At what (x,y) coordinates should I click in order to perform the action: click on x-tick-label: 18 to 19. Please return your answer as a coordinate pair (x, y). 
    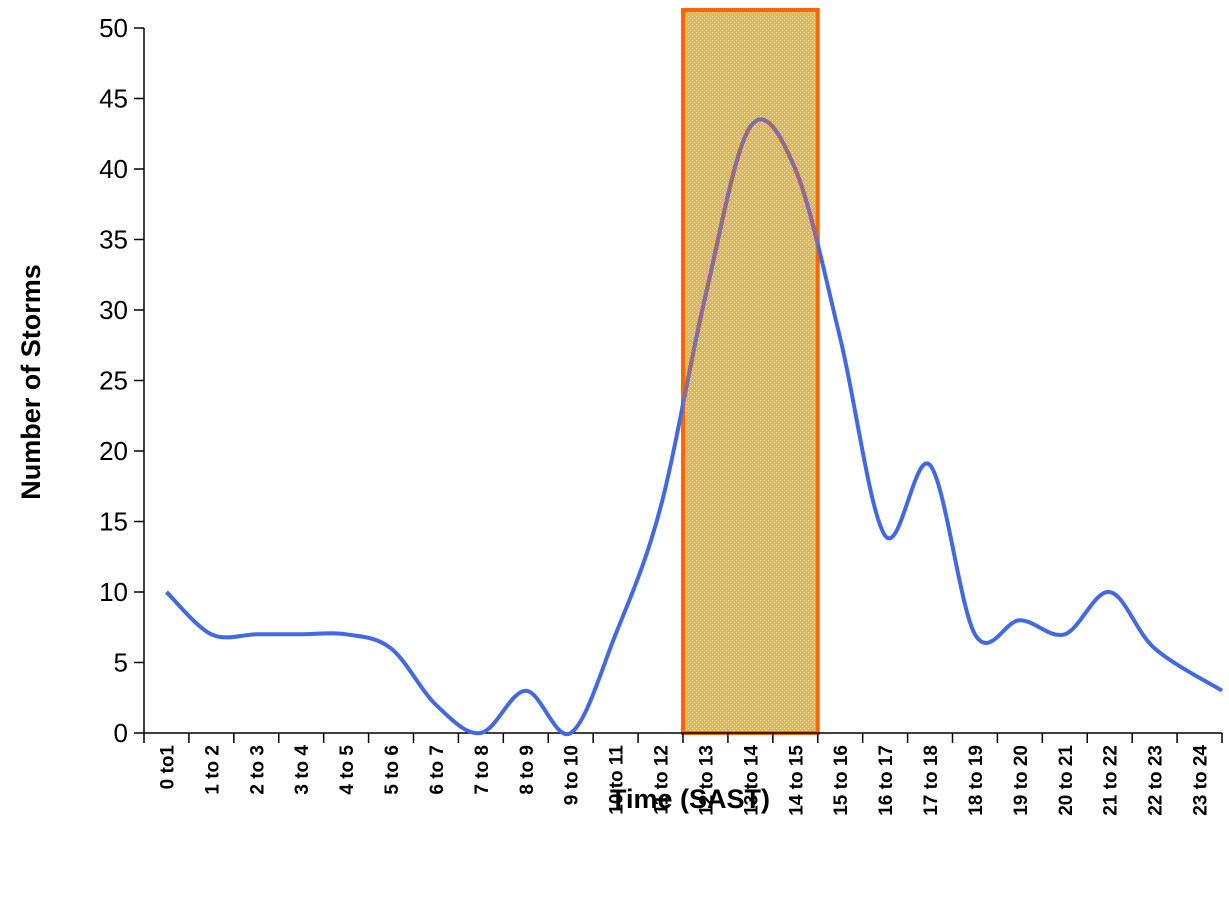
    Looking at the image, I should click on (976, 780).